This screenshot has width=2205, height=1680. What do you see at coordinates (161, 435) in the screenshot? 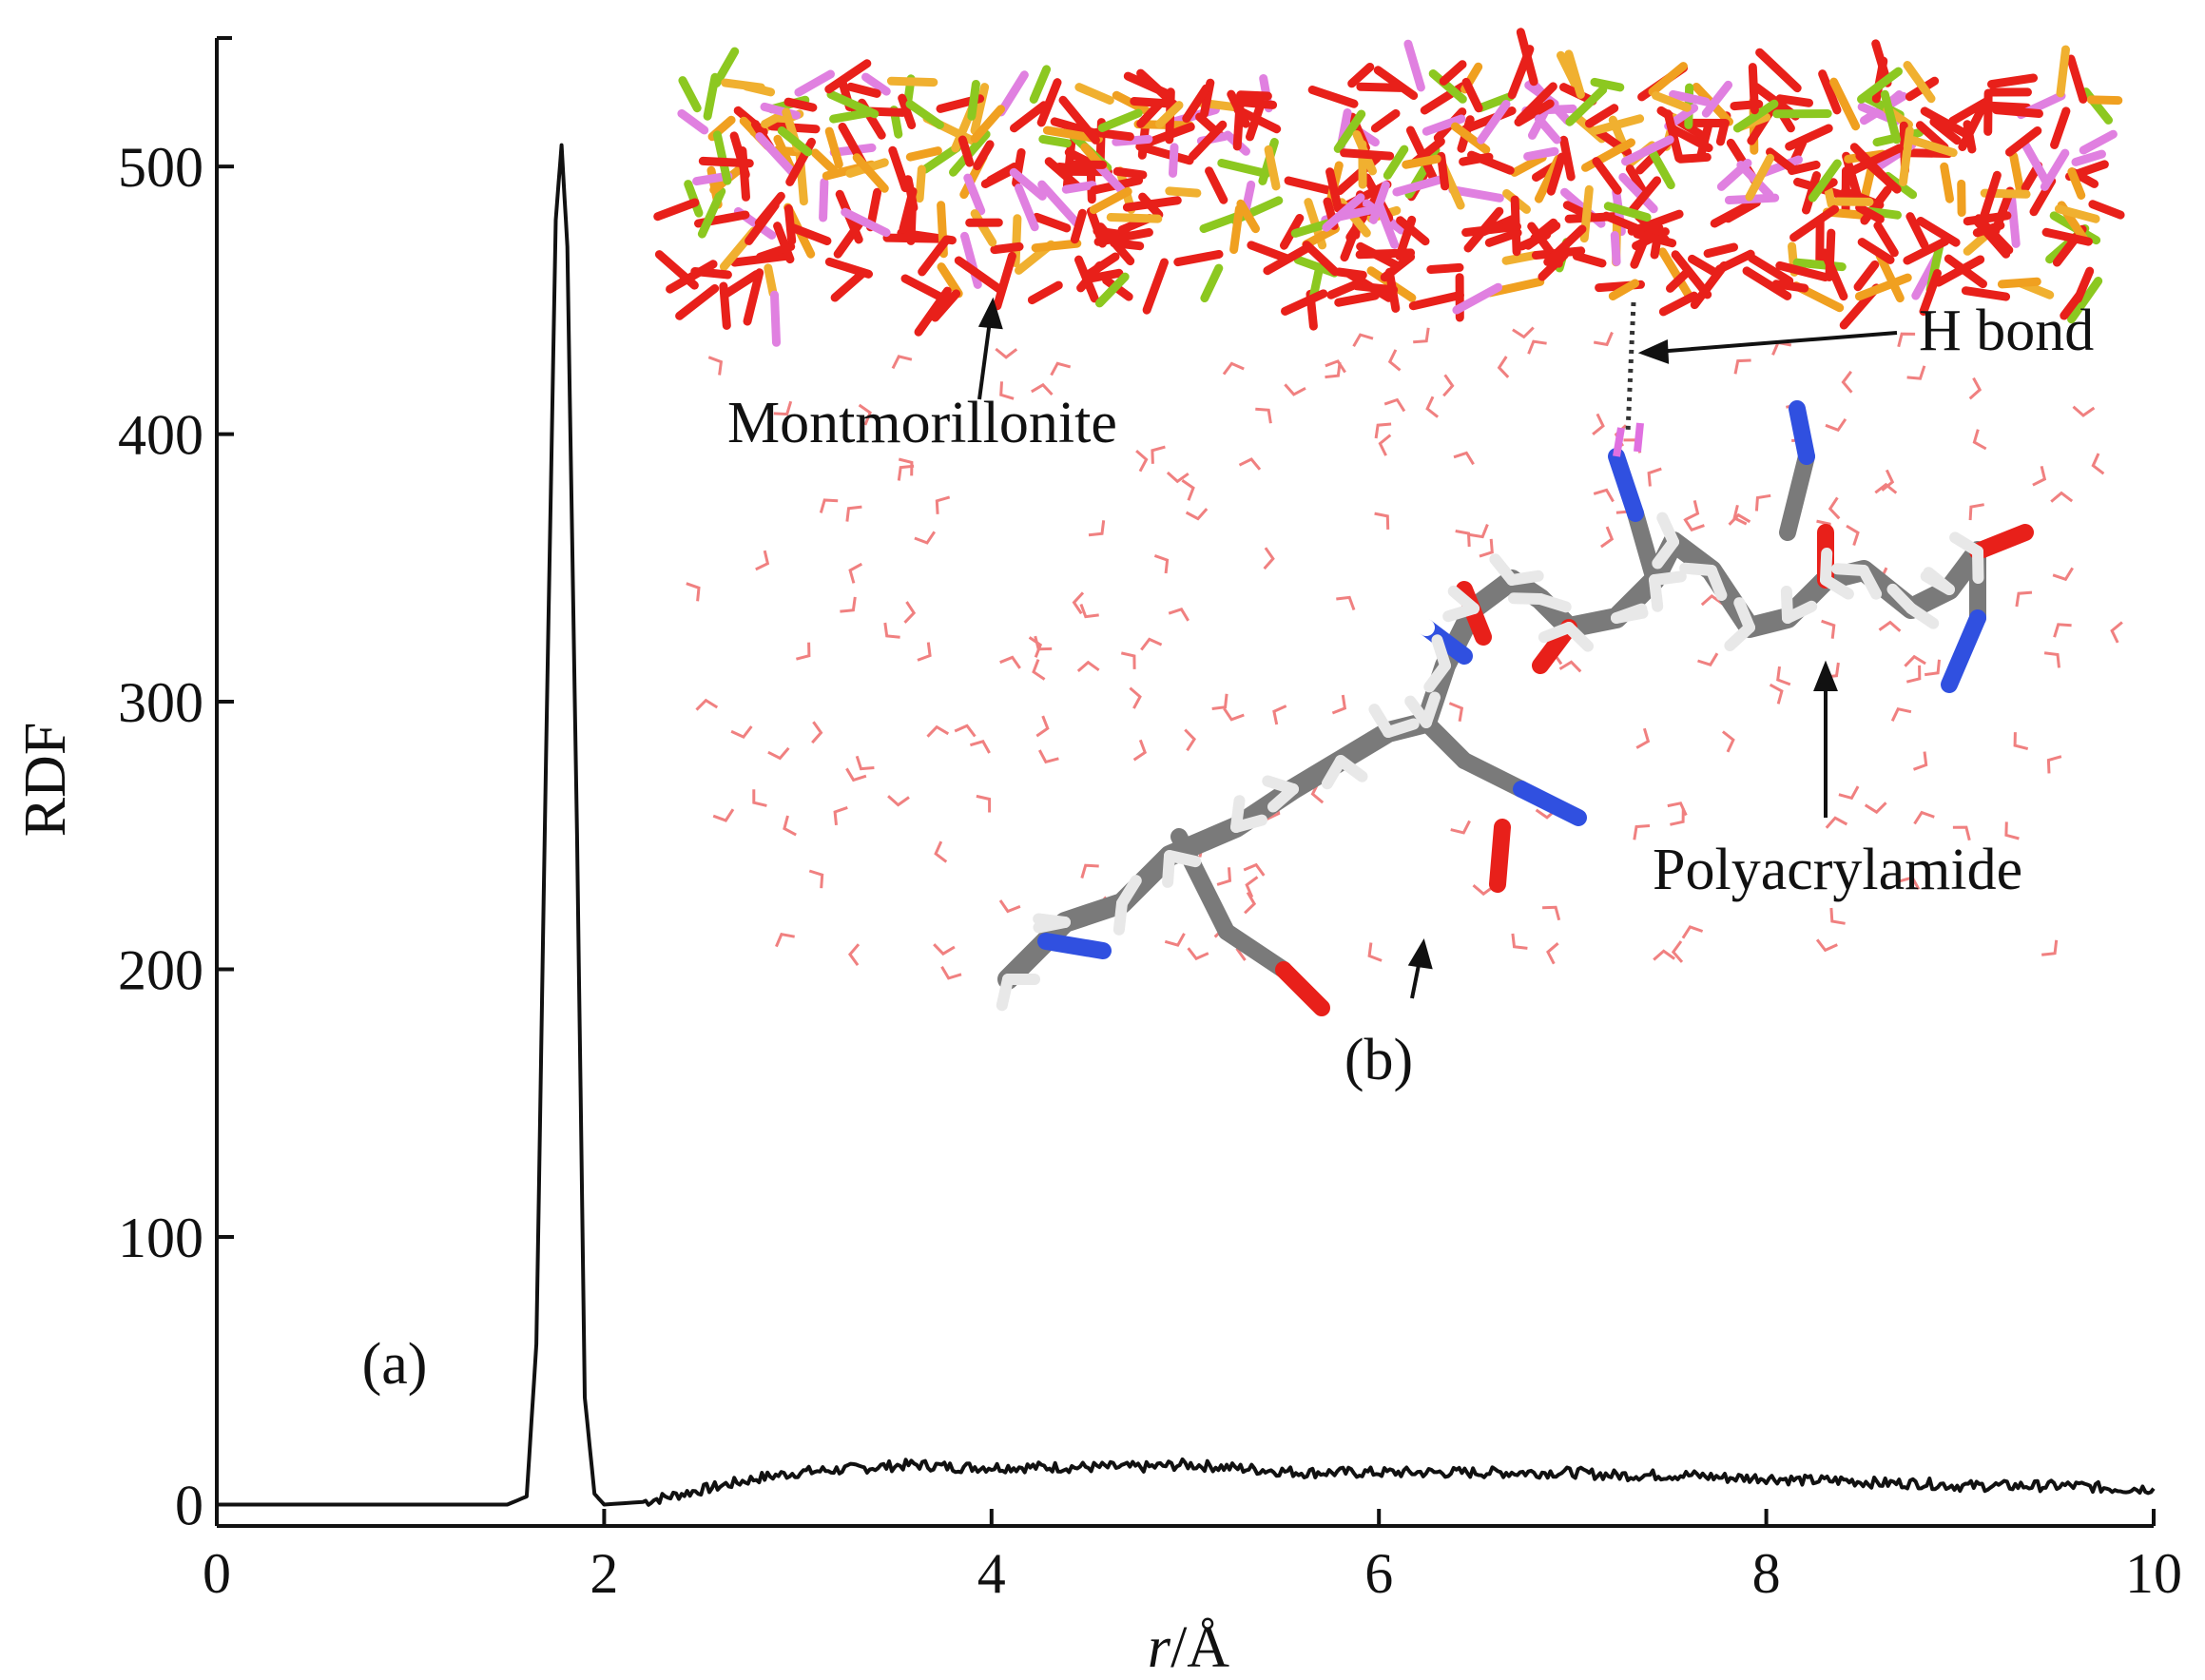
I see `y-tick-label-400: 400` at bounding box center [161, 435].